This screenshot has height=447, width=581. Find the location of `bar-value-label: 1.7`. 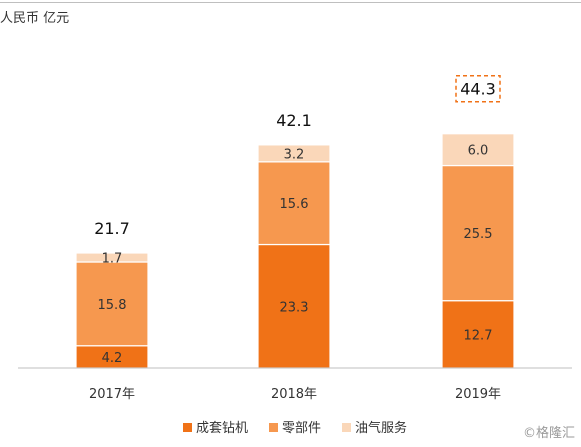

bar-value-label: 1.7 is located at coordinates (112, 258).